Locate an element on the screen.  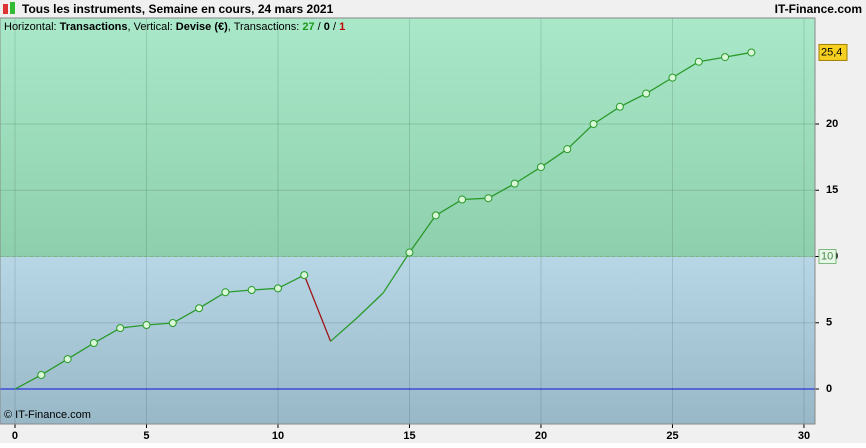
info-part: , Transactions: is located at coordinates (265, 27).